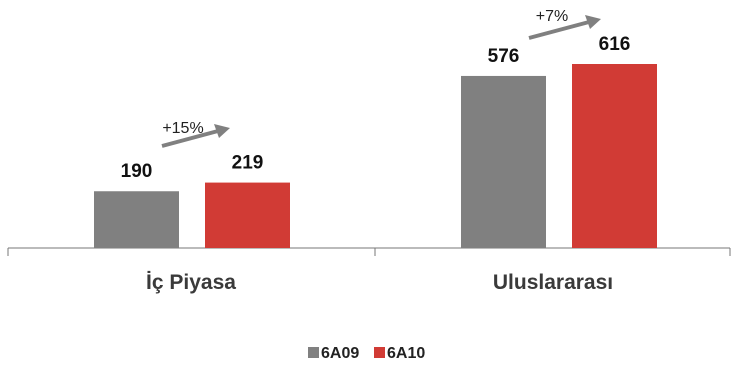  What do you see at coordinates (136, 219) in the screenshot?
I see `bar-6a09-ic-piyasa` at bounding box center [136, 219].